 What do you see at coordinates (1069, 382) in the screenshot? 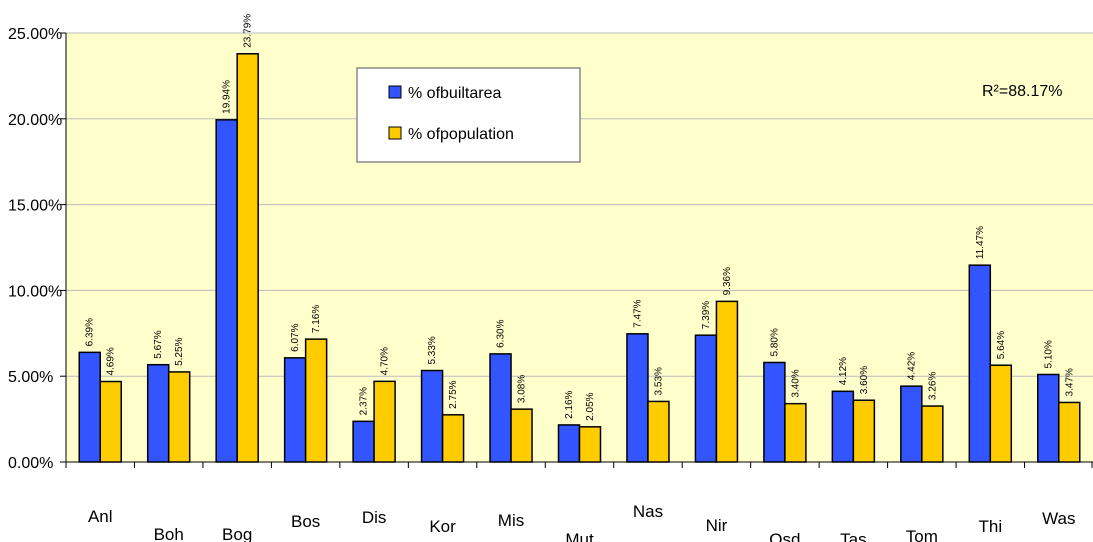
I see `data-label: 3.47%` at bounding box center [1069, 382].